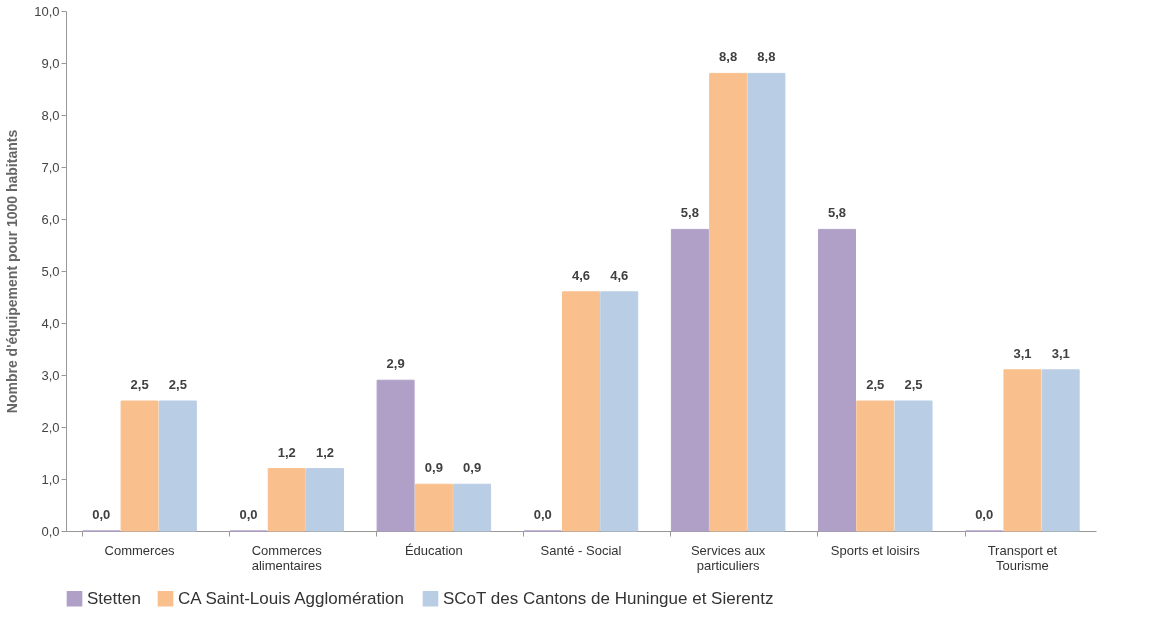 This screenshot has height=641, width=1164. Describe the element at coordinates (581, 550) in the screenshot. I see `x-tick-label: Santé - Social` at that location.